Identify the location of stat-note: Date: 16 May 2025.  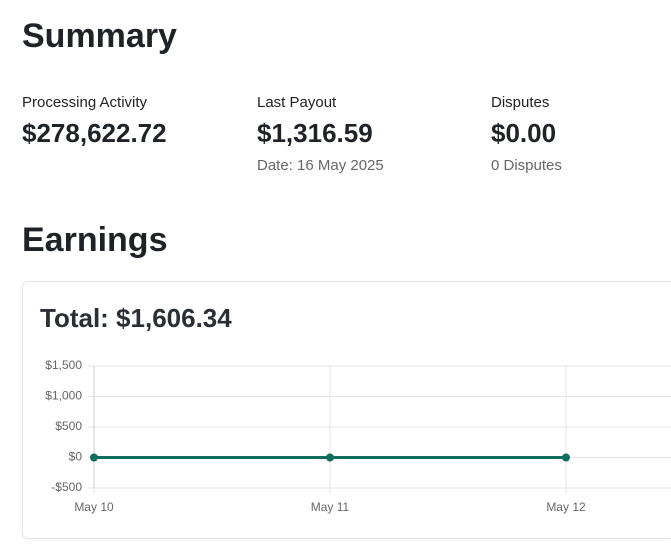
(320, 165).